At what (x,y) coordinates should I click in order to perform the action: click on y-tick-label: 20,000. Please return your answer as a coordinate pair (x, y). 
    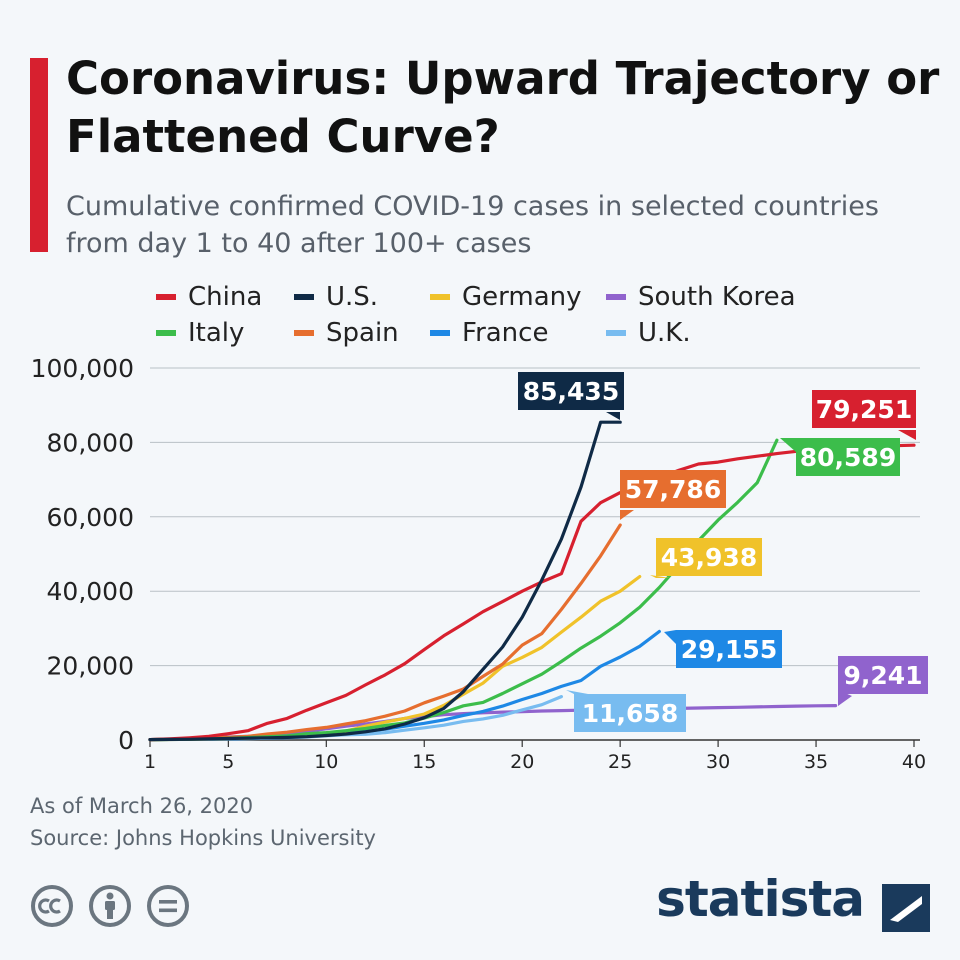
    Looking at the image, I should click on (90, 666).